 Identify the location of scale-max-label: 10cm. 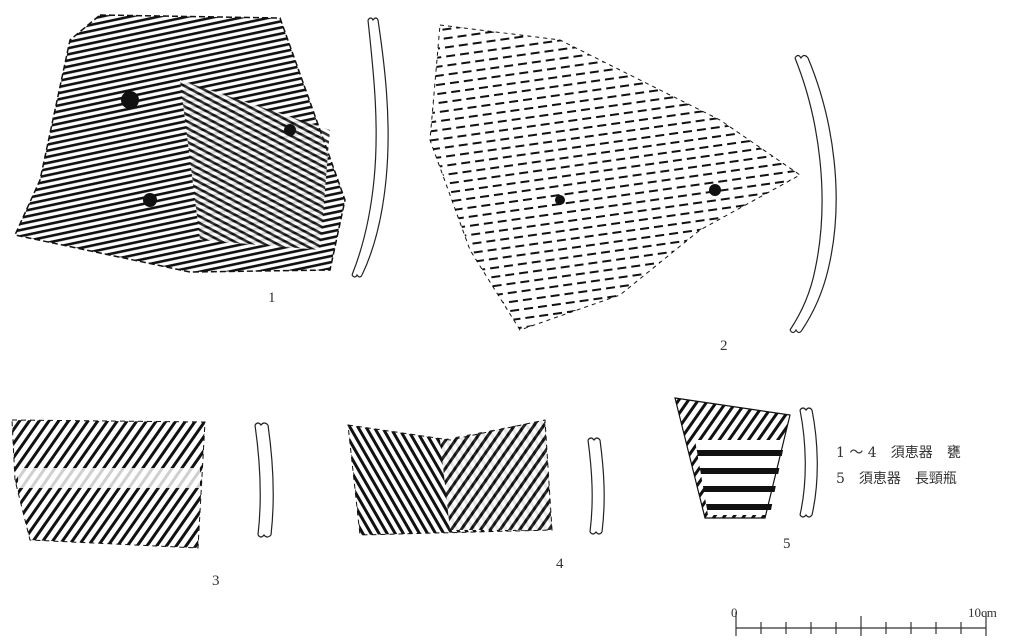
(982, 612).